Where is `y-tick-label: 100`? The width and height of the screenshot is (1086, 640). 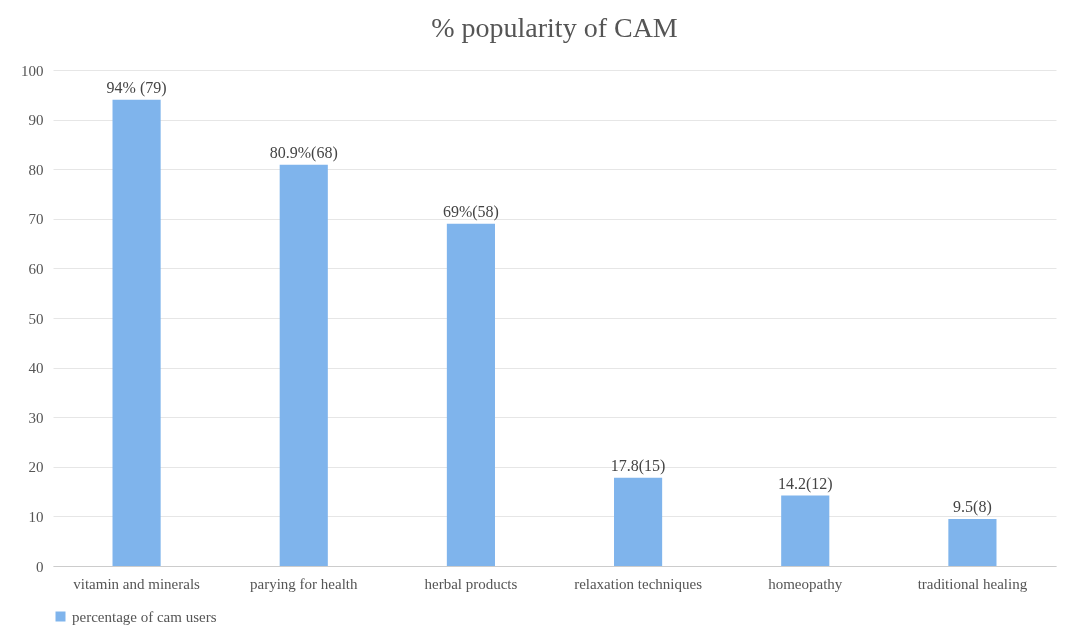 y-tick-label: 100 is located at coordinates (32, 70).